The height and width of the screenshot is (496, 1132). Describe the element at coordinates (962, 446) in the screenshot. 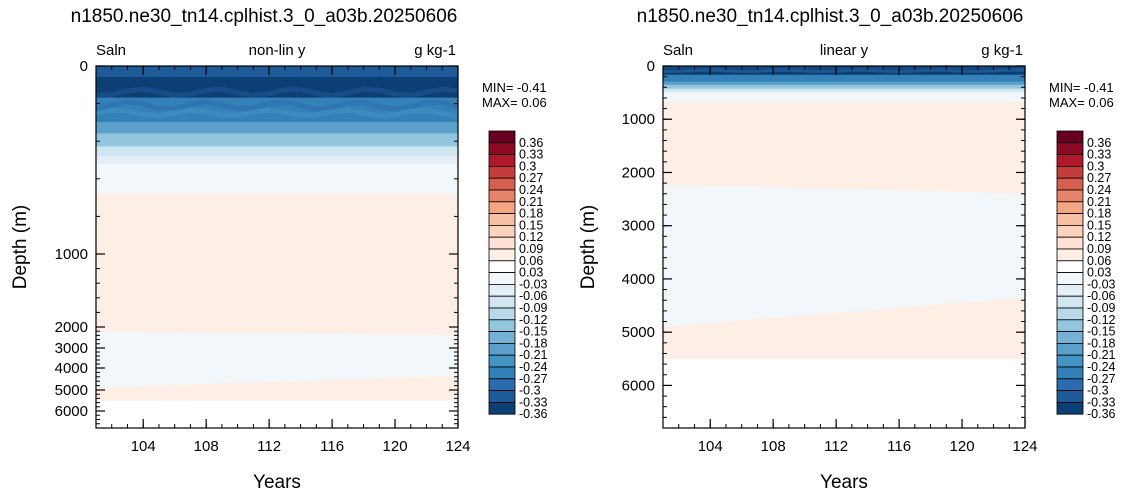

I see `x-tick-label: 120` at that location.